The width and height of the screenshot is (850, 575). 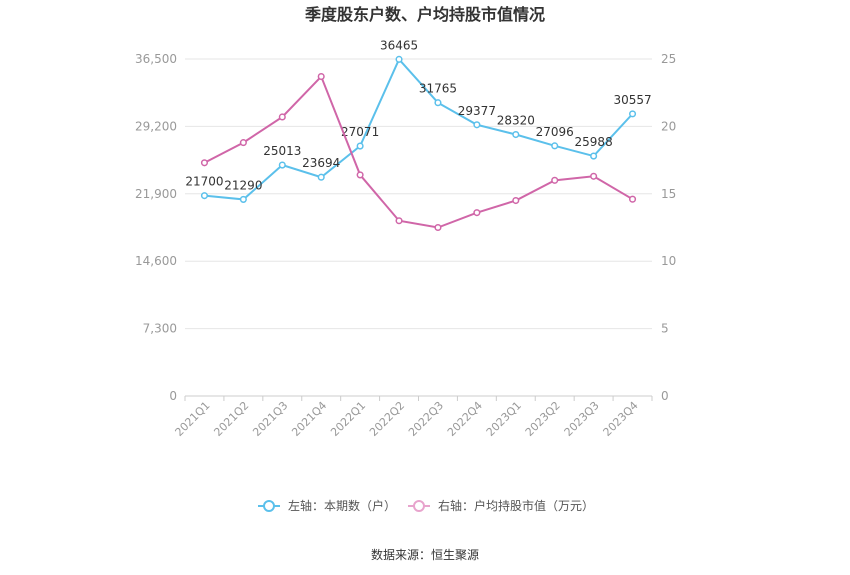 What do you see at coordinates (668, 126) in the screenshot?
I see `right-tick-label: 20` at bounding box center [668, 126].